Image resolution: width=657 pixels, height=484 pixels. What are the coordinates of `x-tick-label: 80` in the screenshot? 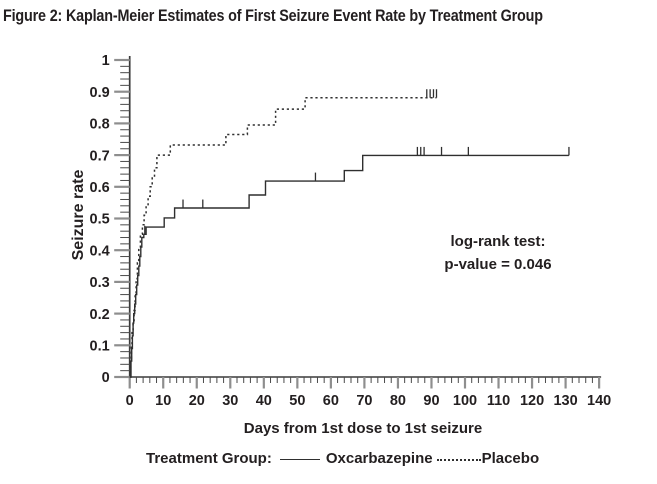 It's located at (398, 401).